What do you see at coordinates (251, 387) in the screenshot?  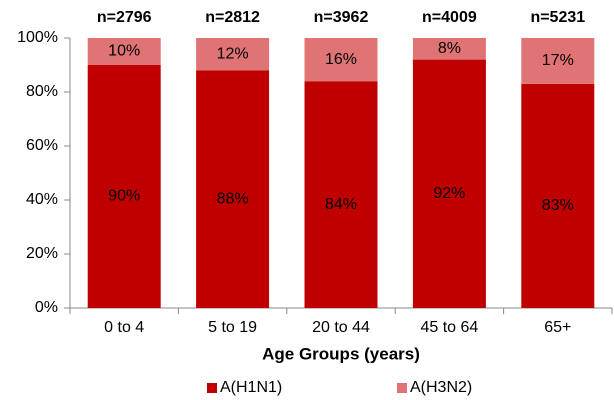 I see `legend-label: A(H1N1)` at bounding box center [251, 387].